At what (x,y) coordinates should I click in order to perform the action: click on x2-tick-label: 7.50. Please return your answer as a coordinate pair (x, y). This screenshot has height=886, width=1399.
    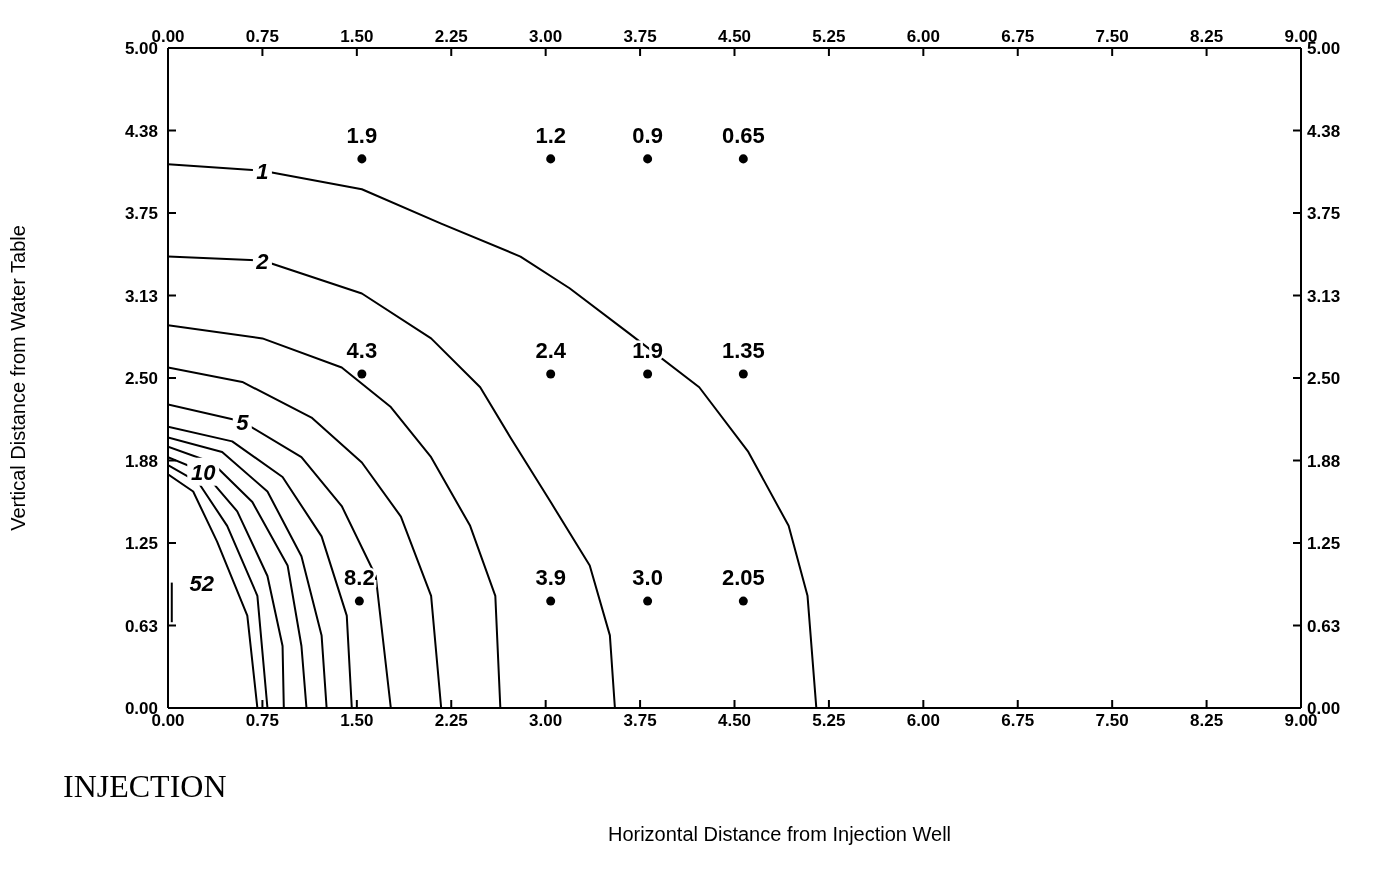
    Looking at the image, I should click on (1112, 721).